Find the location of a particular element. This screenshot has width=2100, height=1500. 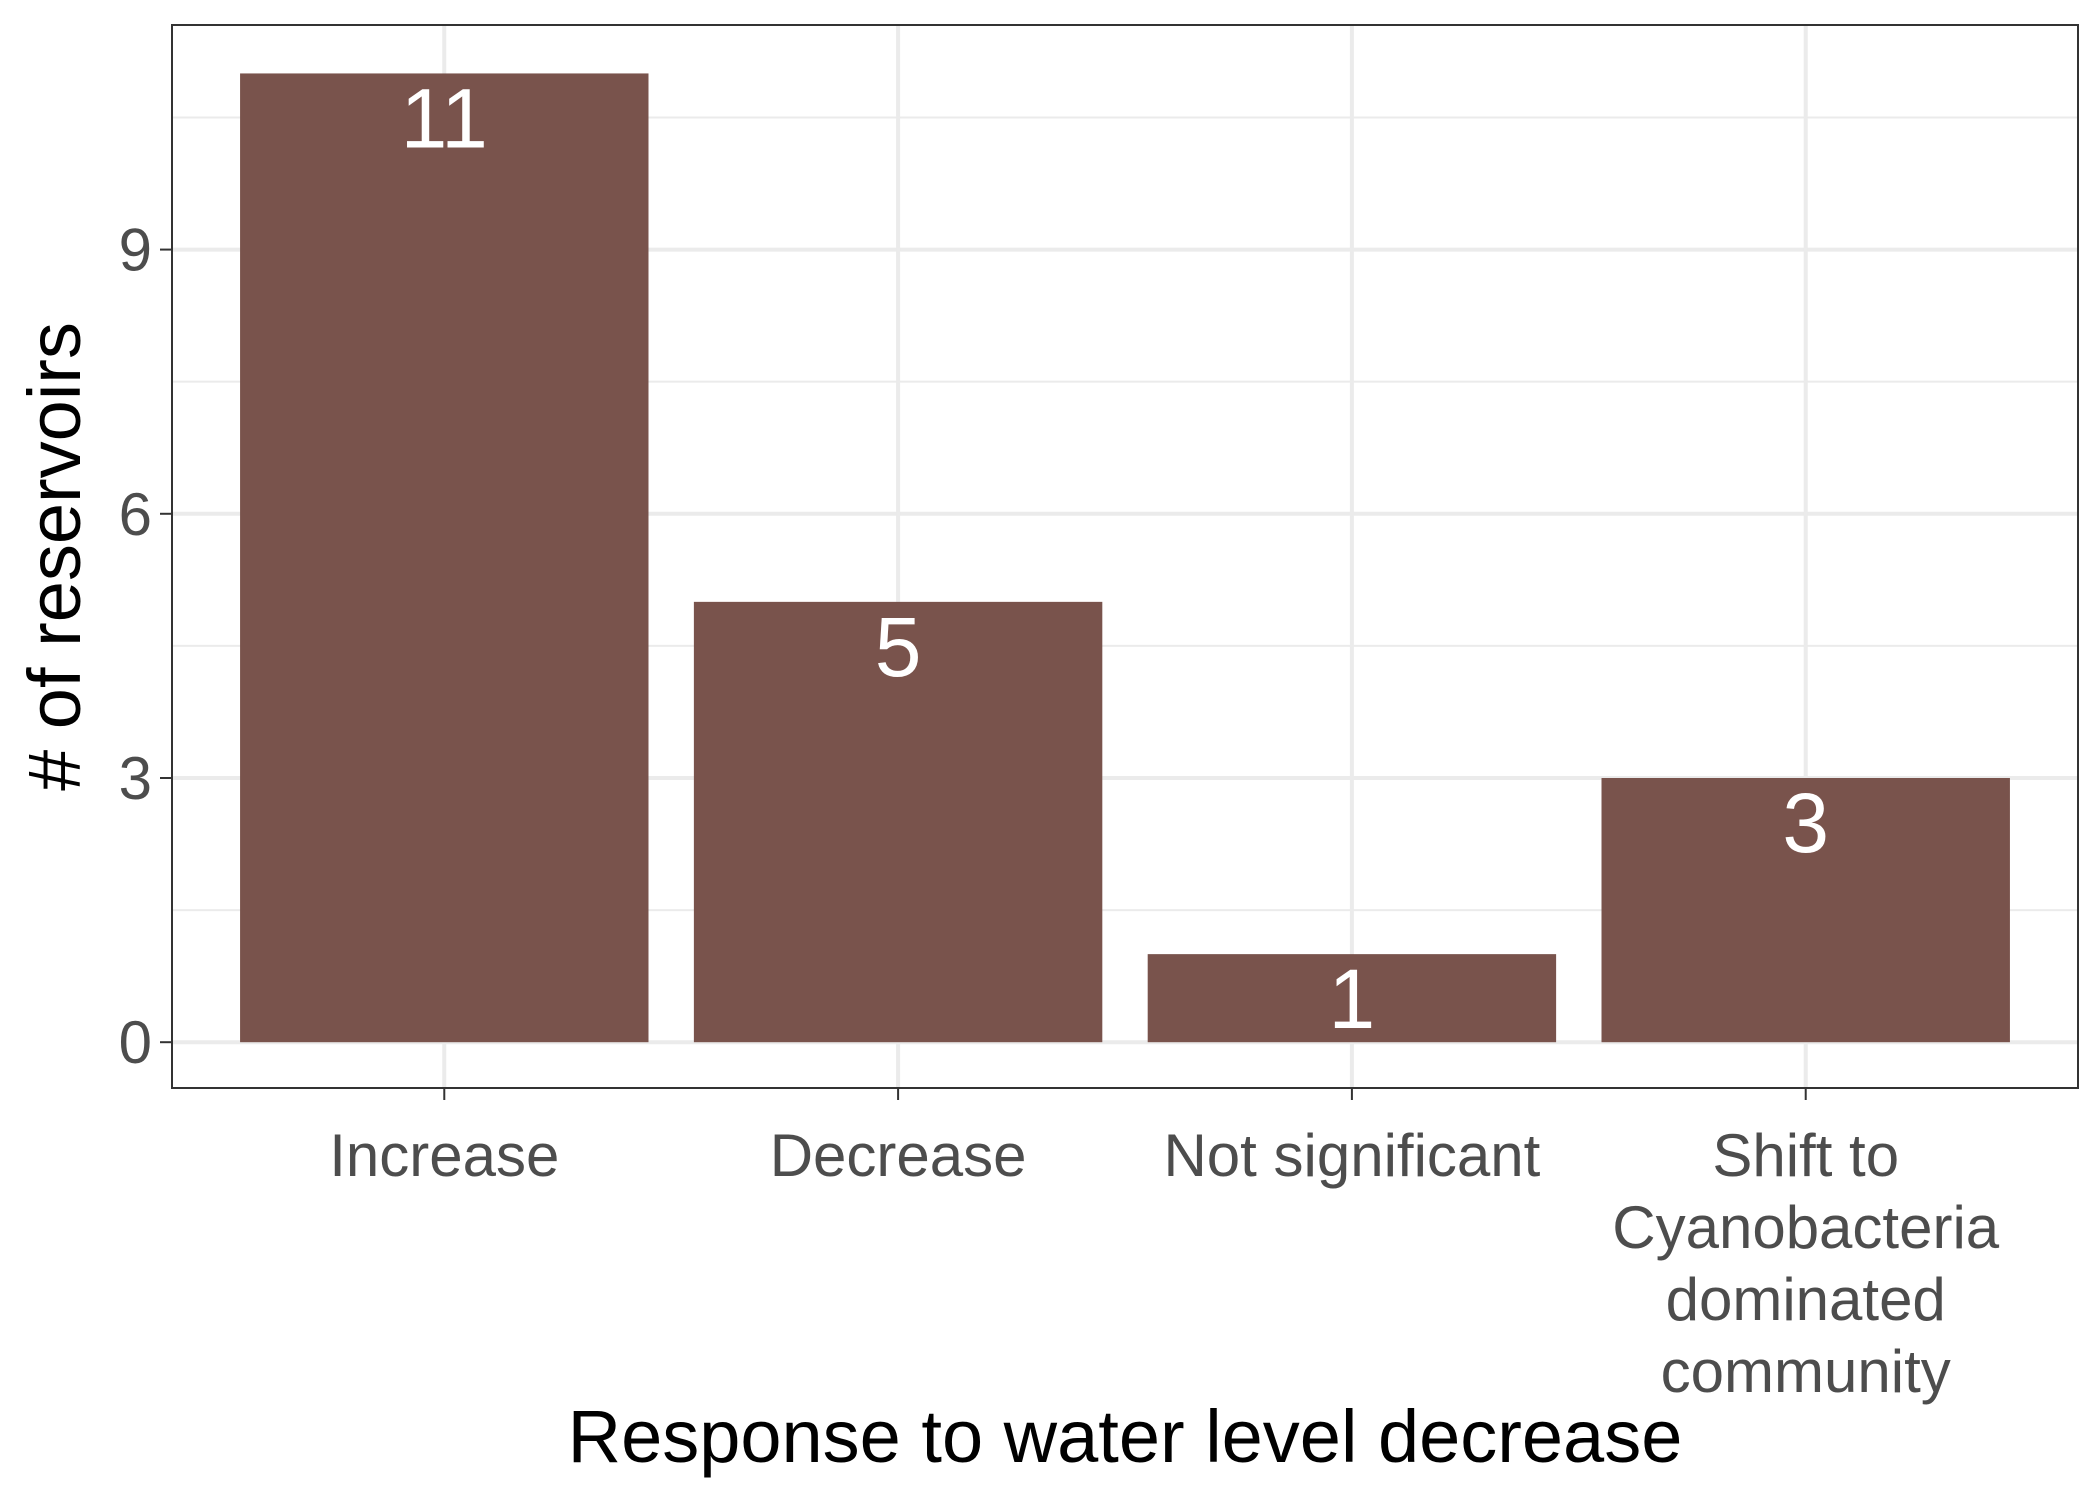

bar-value-label: 3 is located at coordinates (1805, 823).